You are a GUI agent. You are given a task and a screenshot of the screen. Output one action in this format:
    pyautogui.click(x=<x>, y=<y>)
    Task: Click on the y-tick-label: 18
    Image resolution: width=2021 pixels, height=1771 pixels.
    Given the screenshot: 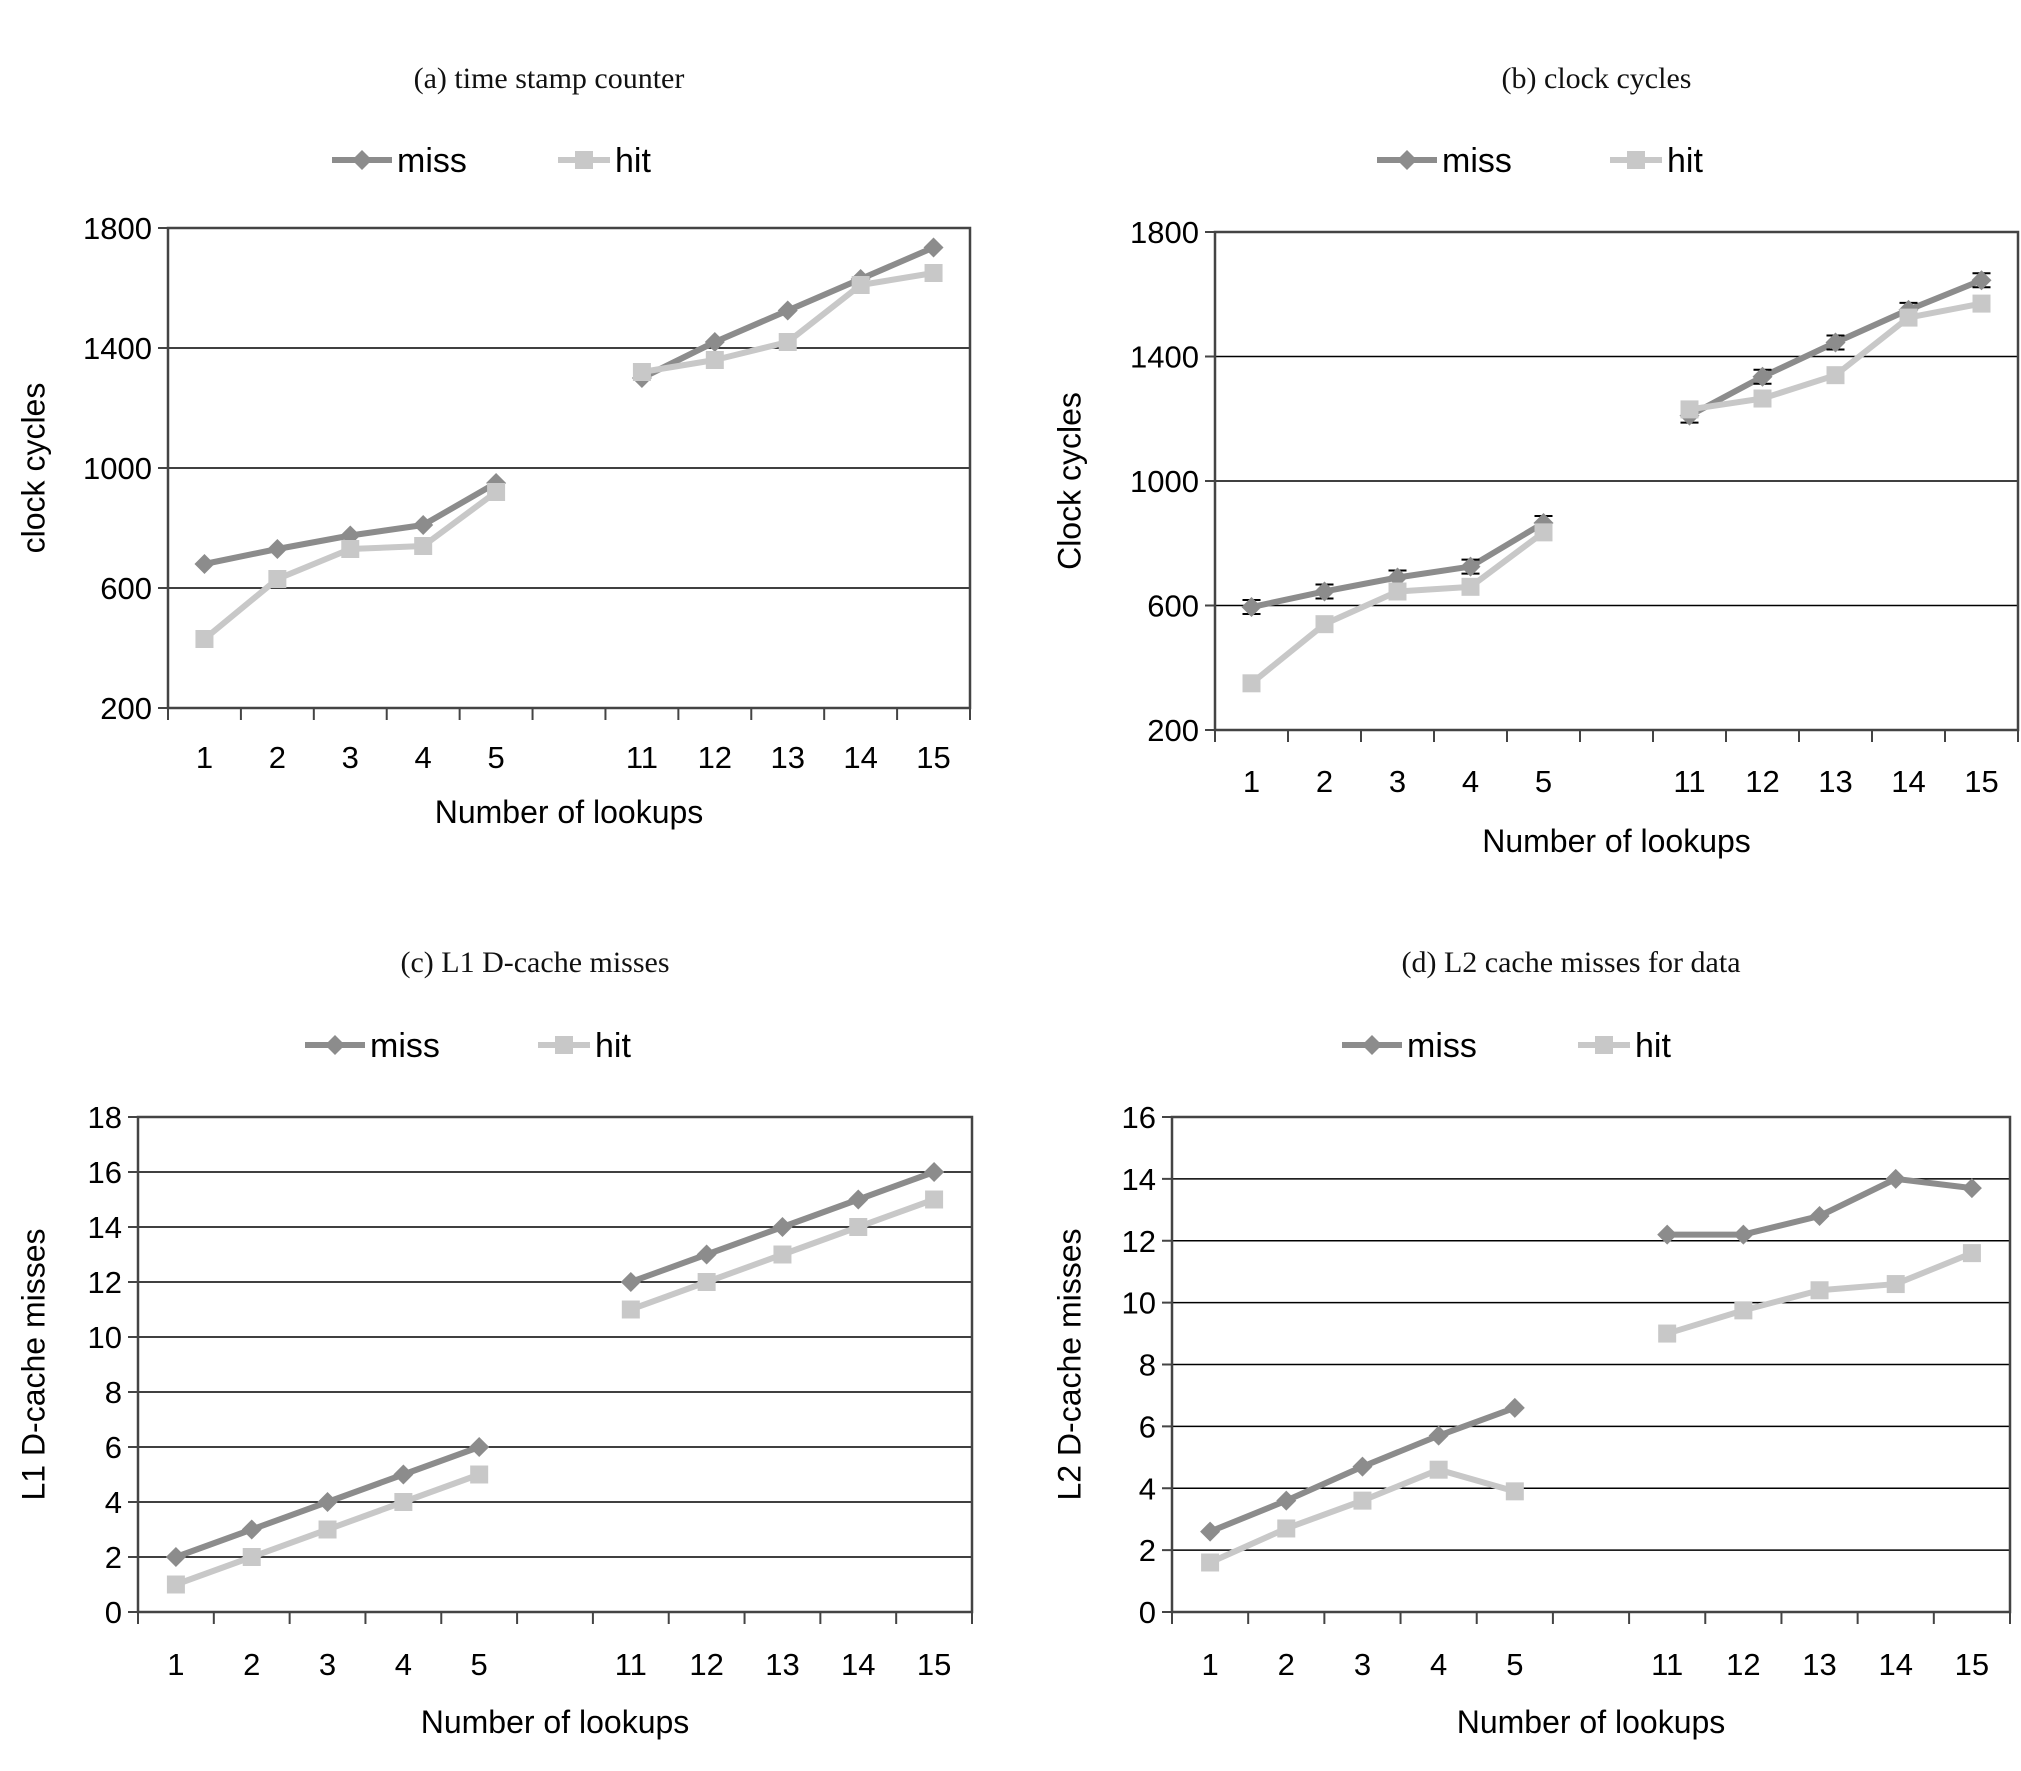 What is the action you would take?
    pyautogui.click(x=105, y=1117)
    